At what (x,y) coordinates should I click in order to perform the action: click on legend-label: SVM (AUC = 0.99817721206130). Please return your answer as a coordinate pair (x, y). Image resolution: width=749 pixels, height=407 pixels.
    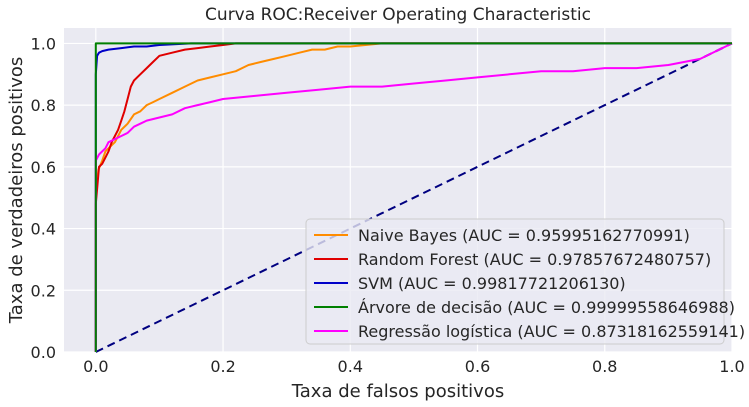
    Looking at the image, I should click on (492, 283).